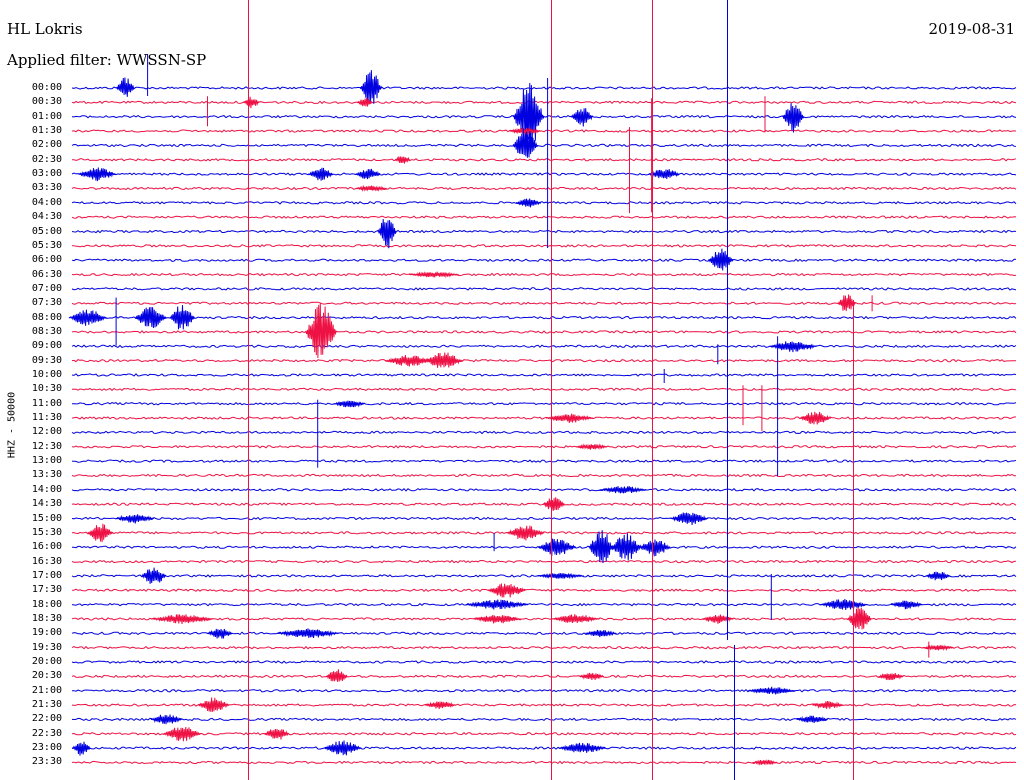 The width and height of the screenshot is (1024, 780). What do you see at coordinates (46, 374) in the screenshot?
I see `tick-label-1000: 10:00` at bounding box center [46, 374].